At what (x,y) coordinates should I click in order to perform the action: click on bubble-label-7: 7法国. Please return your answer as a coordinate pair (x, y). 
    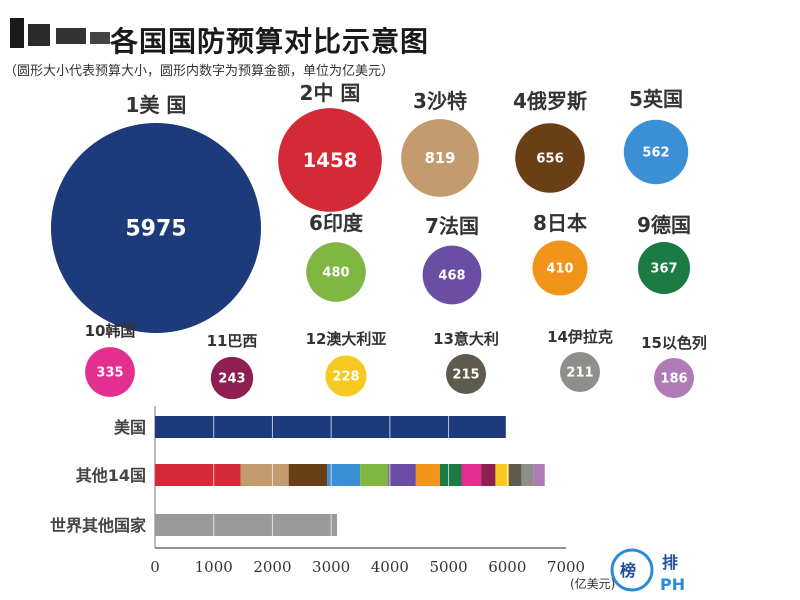
    Looking at the image, I should click on (452, 226).